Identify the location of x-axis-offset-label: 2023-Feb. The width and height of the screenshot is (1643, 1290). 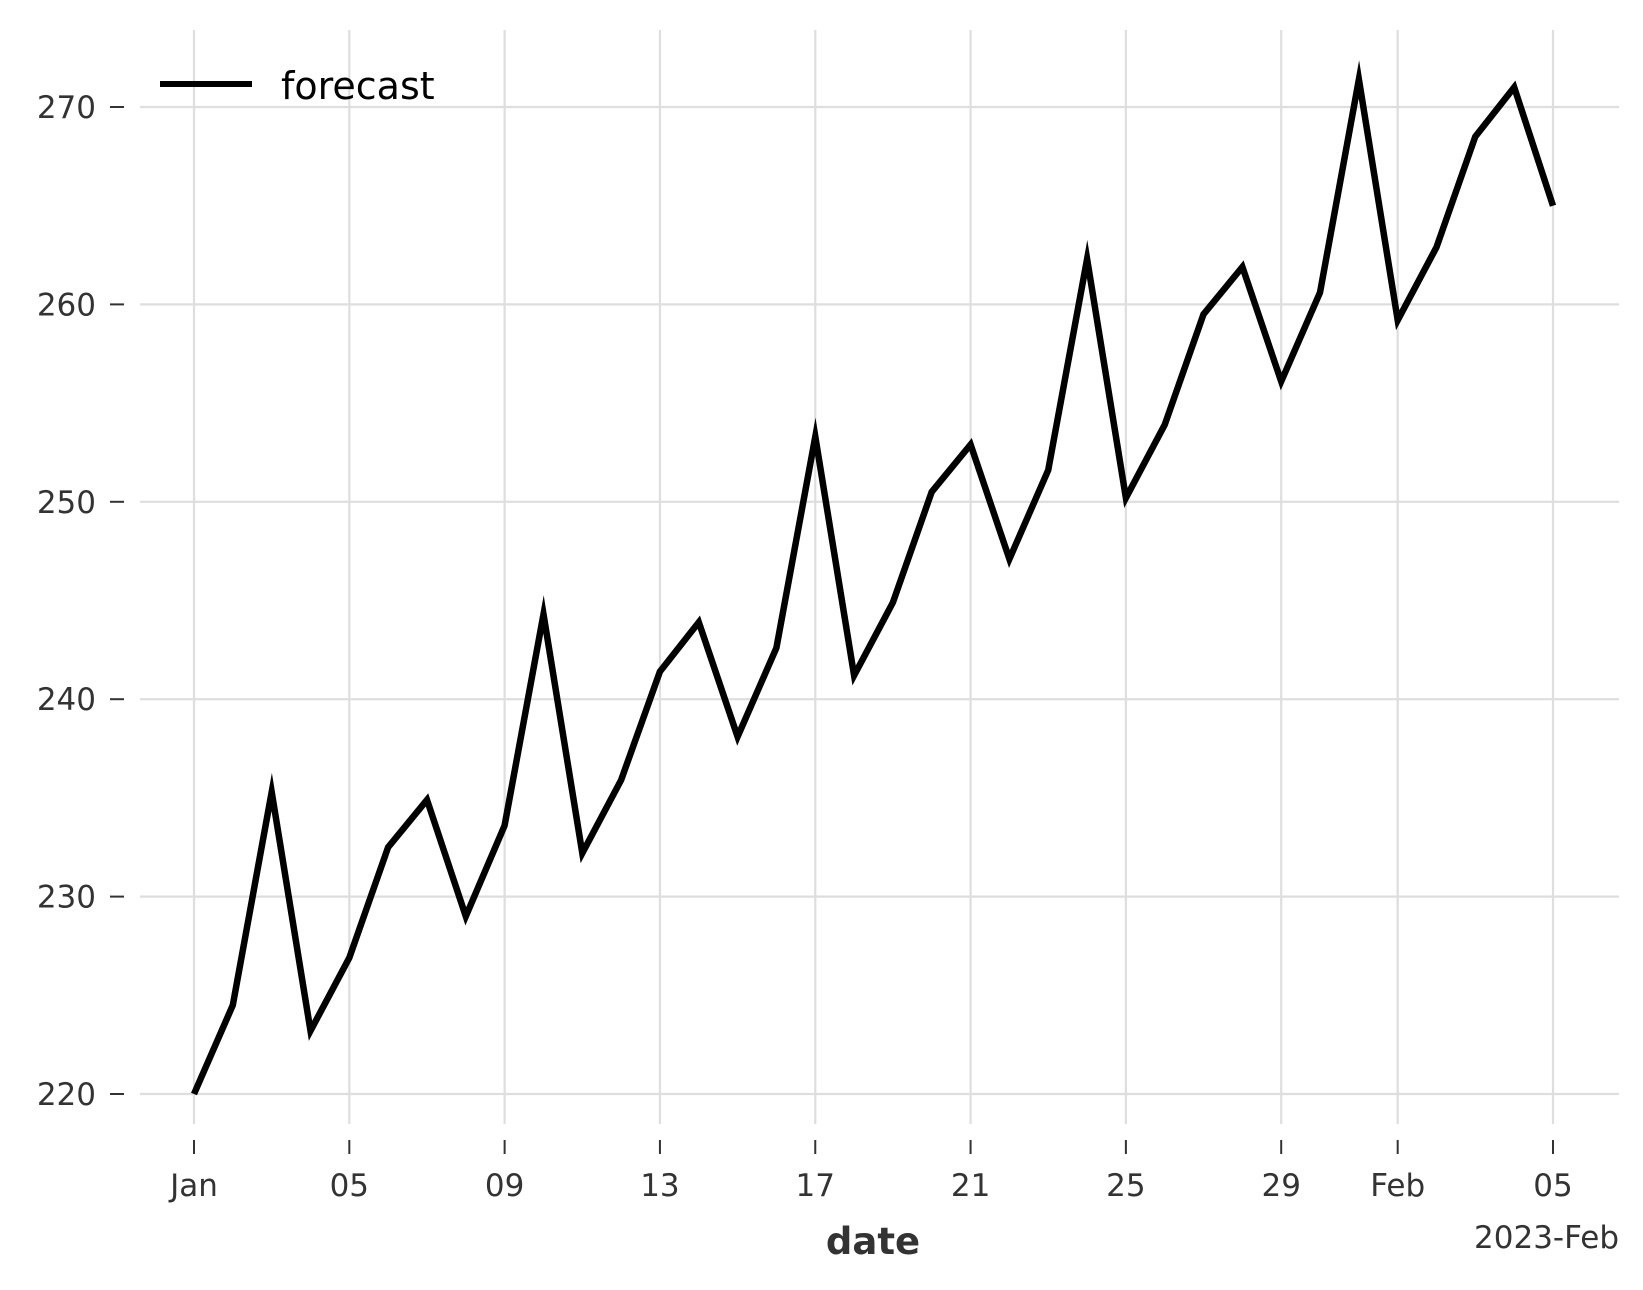
(1546, 1238).